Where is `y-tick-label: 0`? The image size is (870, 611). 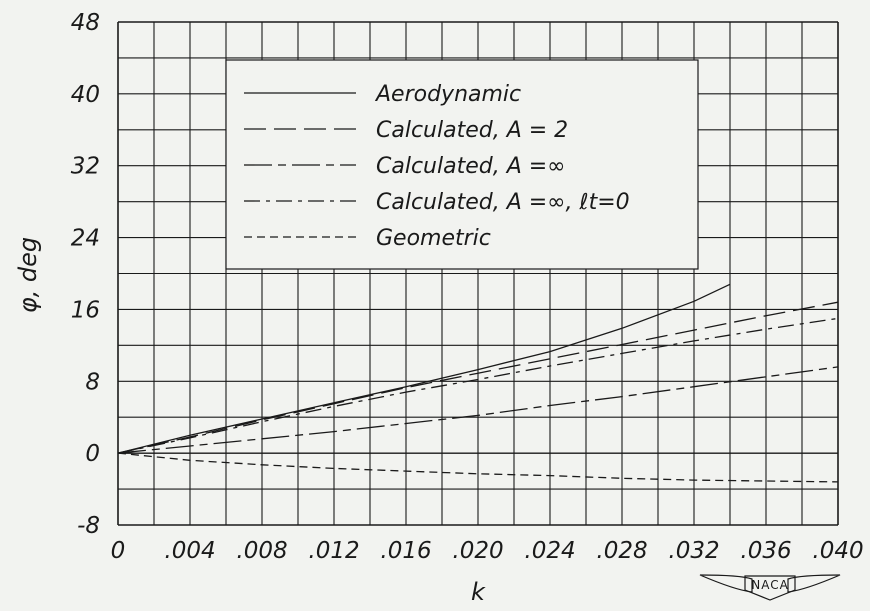
y-tick-label: 0 is located at coordinates (92, 454).